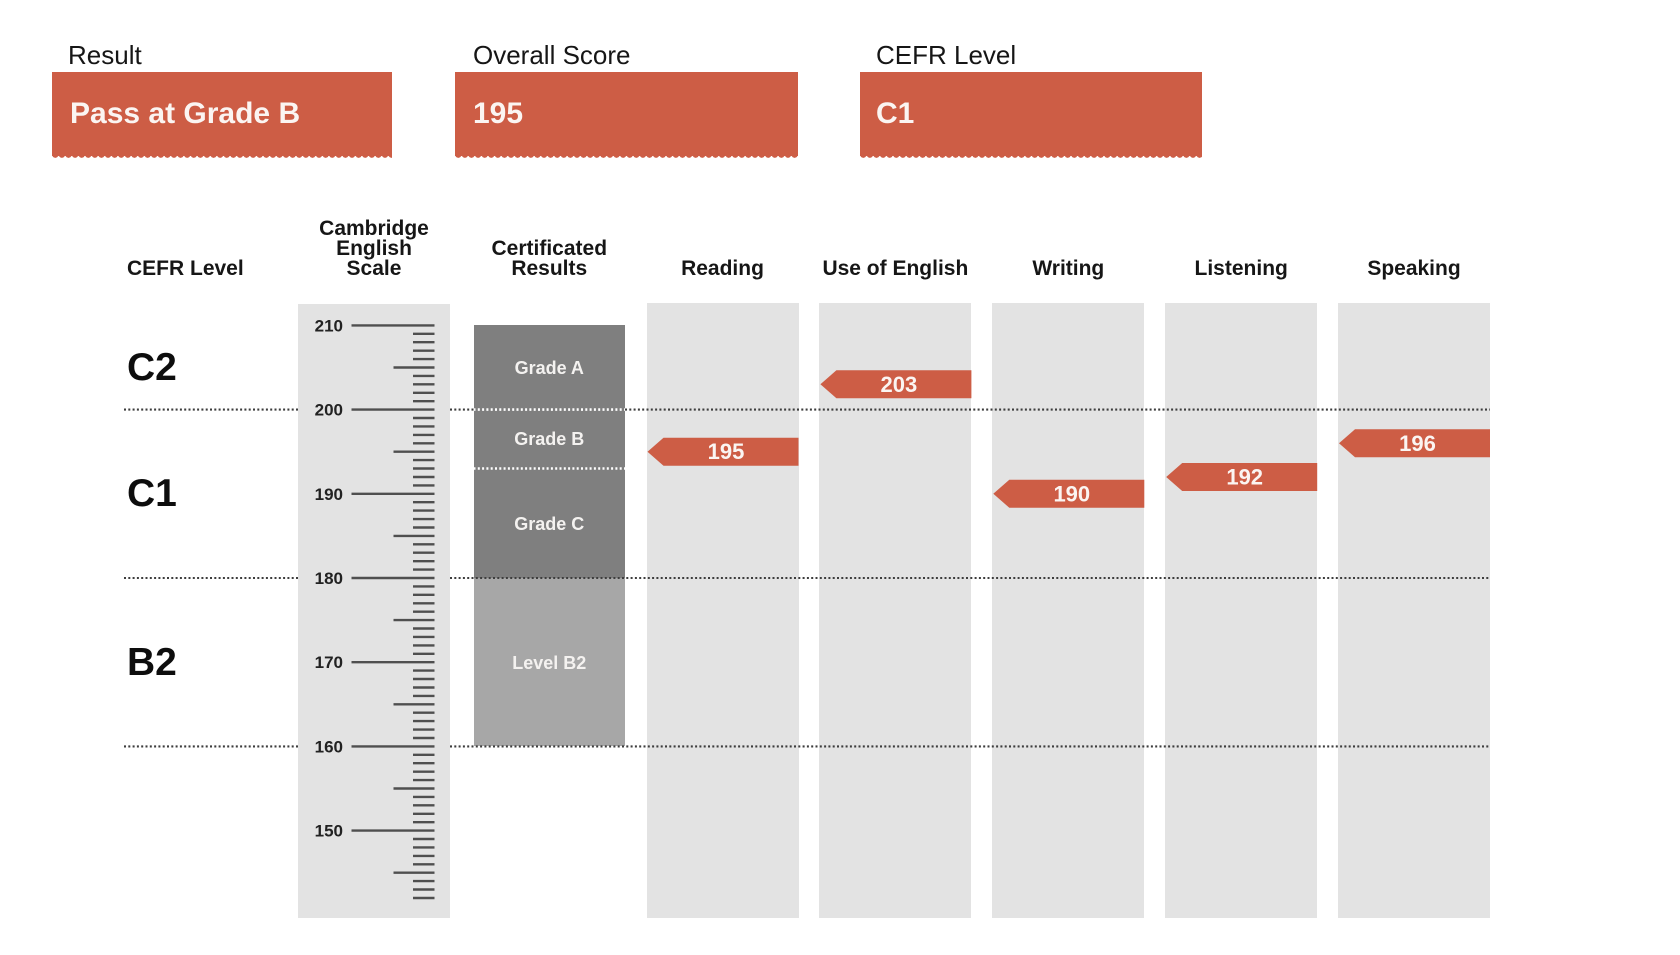 The width and height of the screenshot is (1680, 955). What do you see at coordinates (329, 746) in the screenshot?
I see `svg-text: 160` at bounding box center [329, 746].